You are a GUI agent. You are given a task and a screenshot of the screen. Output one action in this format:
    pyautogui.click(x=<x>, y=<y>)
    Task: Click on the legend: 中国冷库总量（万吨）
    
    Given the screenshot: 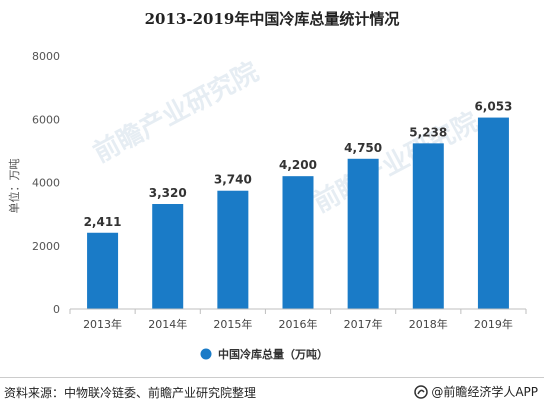 What is the action you would take?
    pyautogui.click(x=264, y=354)
    